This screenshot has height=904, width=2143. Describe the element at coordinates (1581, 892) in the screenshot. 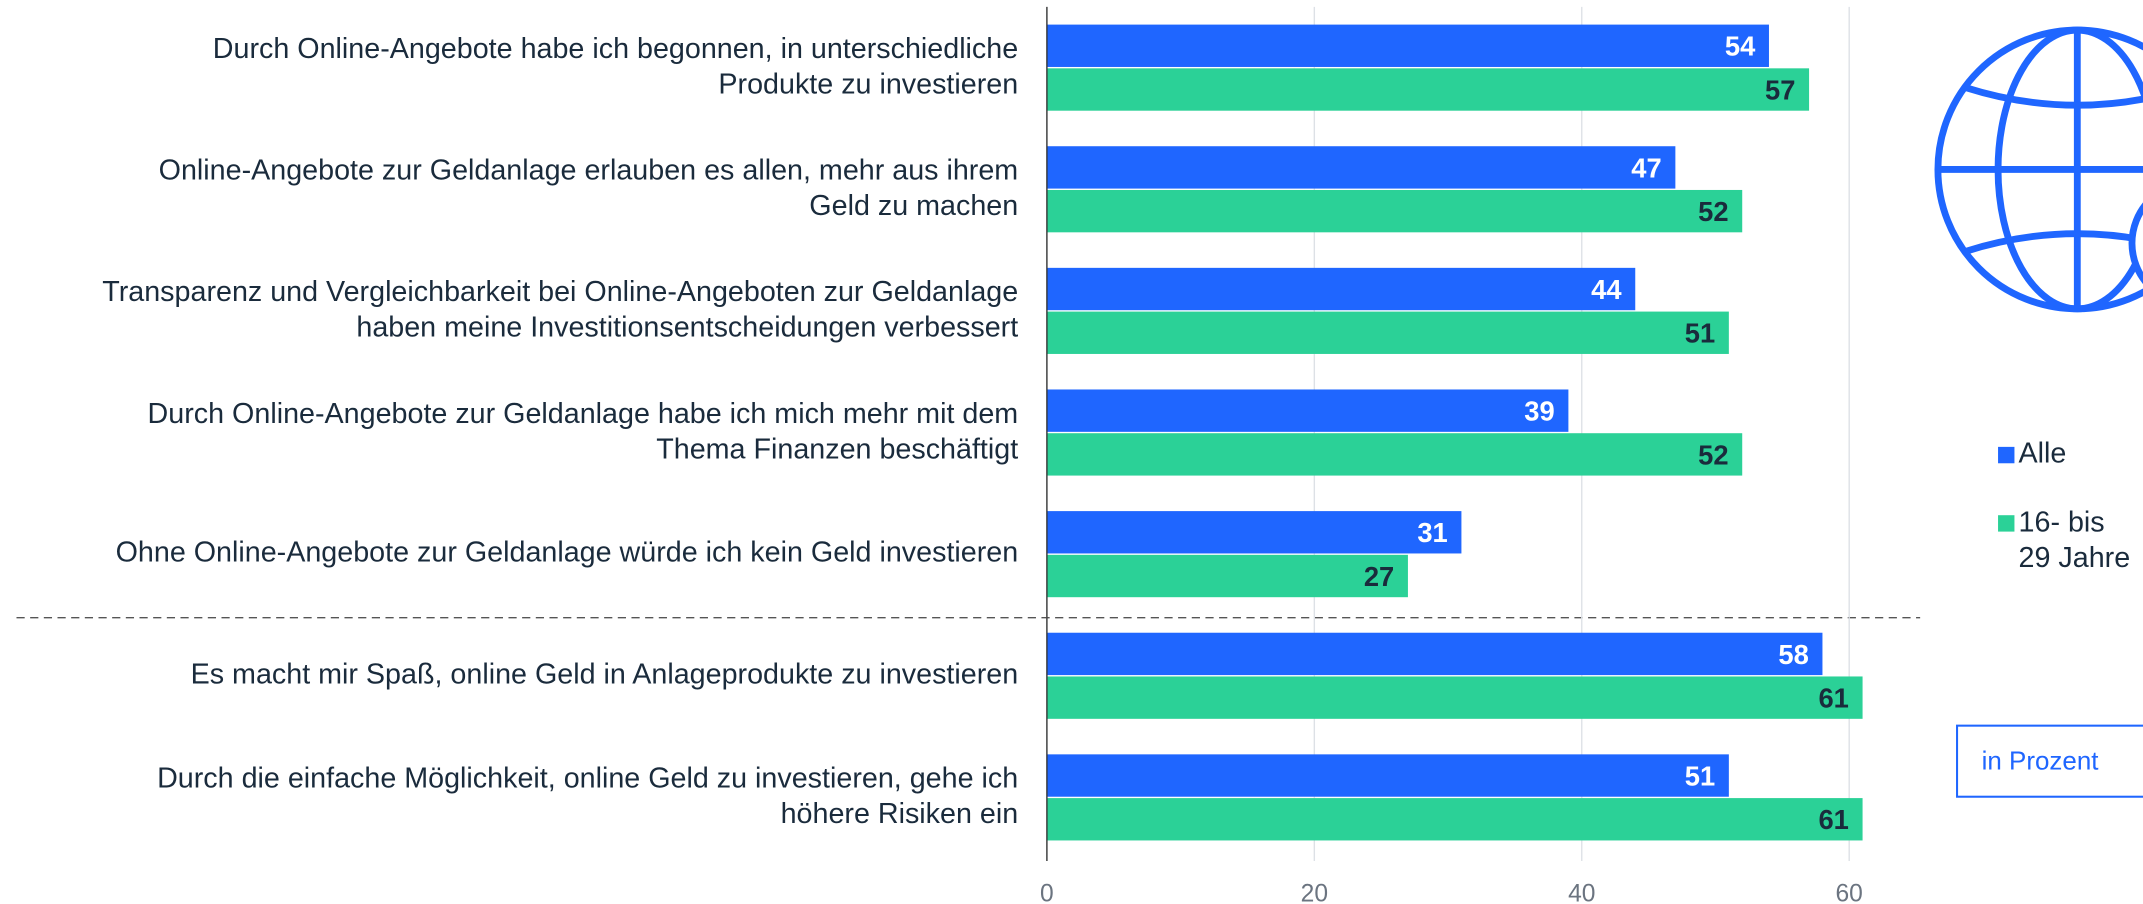

I see `x-tick-label: 40` at that location.